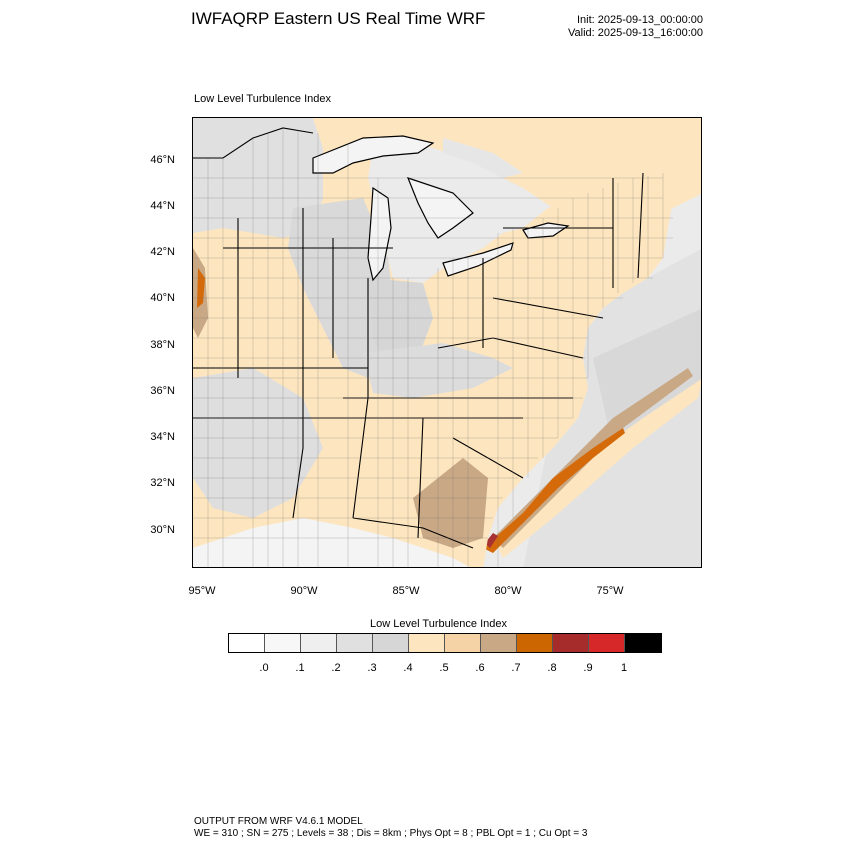  I want to click on legend-tick-label: .2, so click(336, 668).